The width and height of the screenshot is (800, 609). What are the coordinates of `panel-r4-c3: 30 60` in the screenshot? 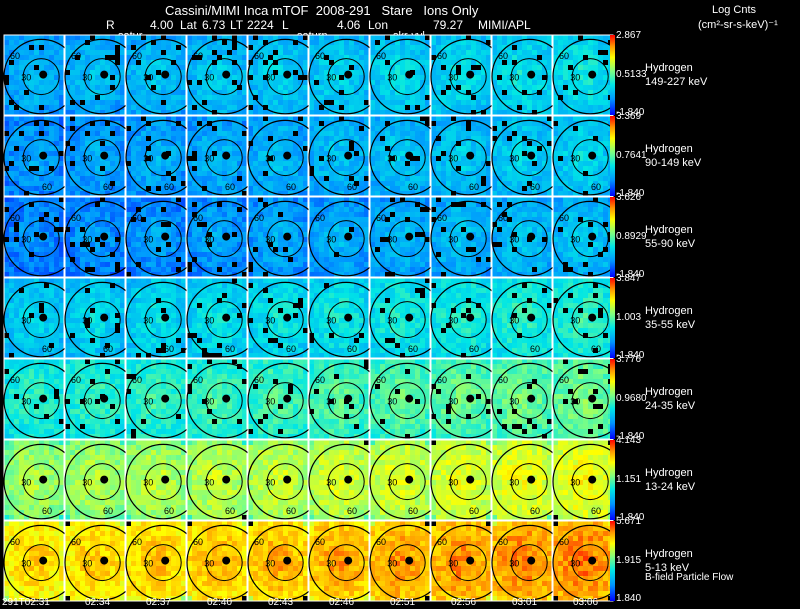 It's located at (224, 399).